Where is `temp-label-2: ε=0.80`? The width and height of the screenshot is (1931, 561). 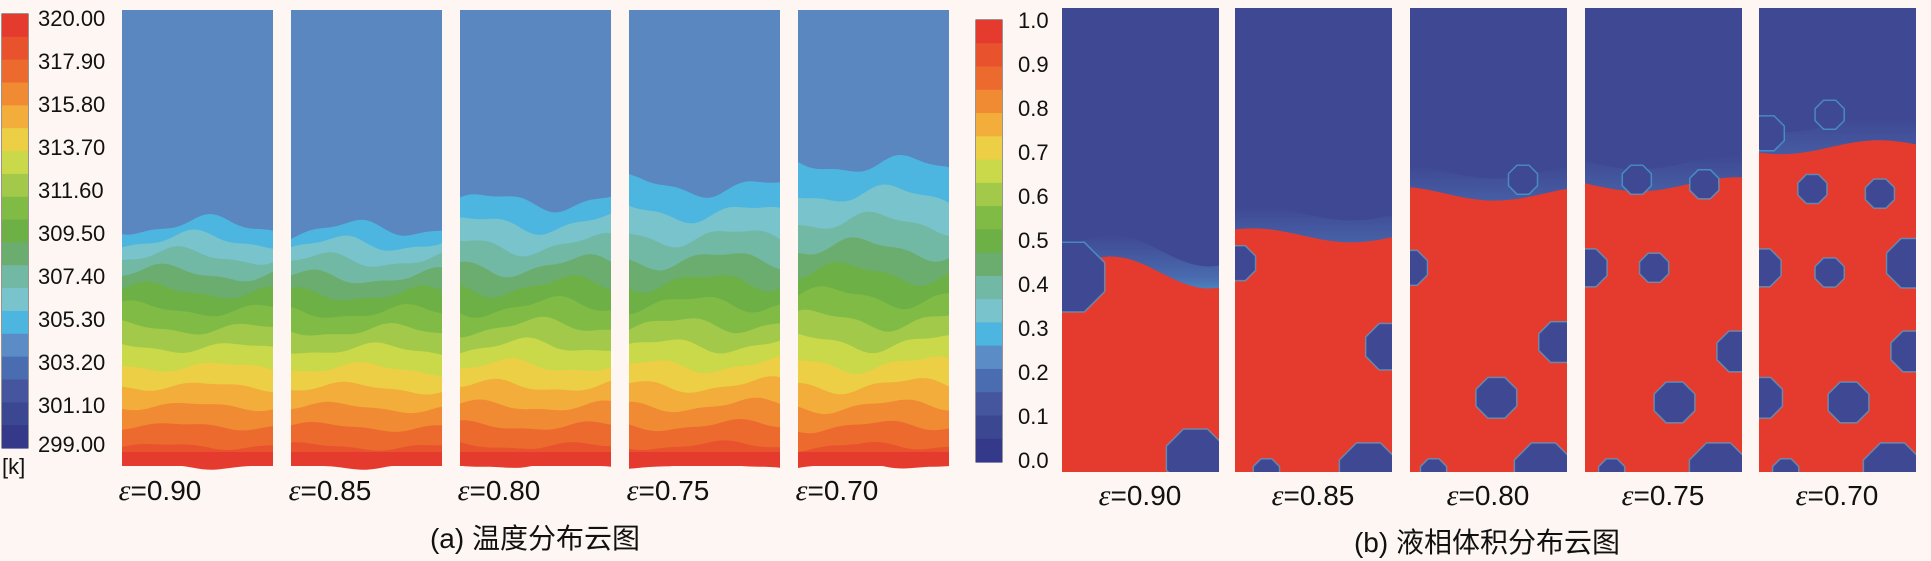
temp-label-2: ε=0.80 is located at coordinates (499, 490).